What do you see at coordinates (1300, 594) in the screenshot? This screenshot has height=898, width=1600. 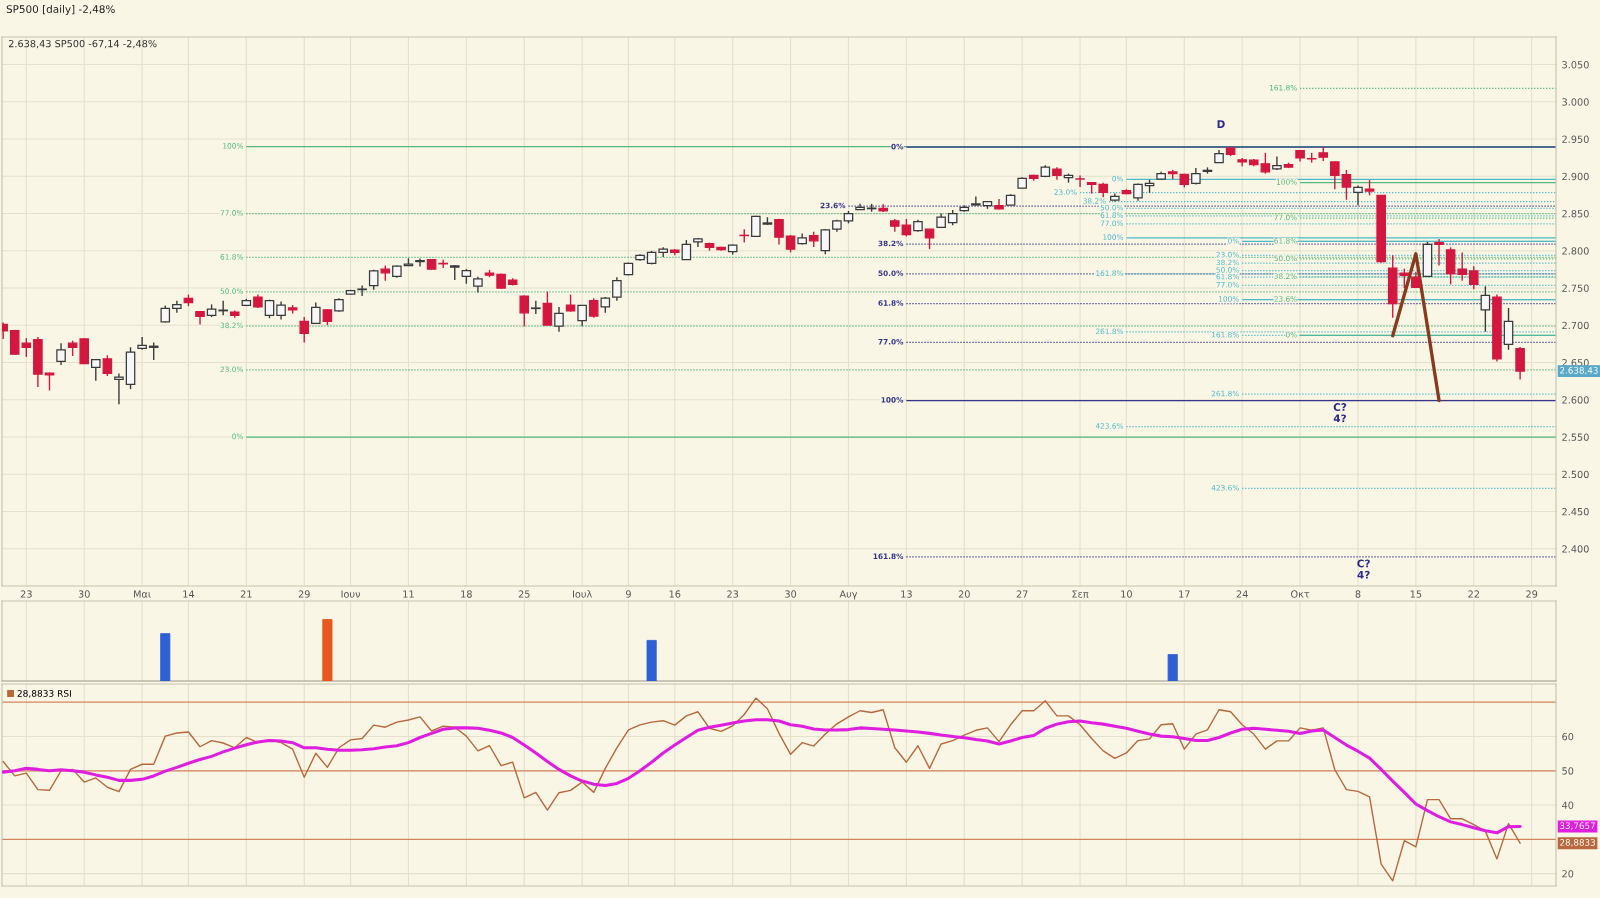 I see `x-tick-label: Οκτ` at bounding box center [1300, 594].